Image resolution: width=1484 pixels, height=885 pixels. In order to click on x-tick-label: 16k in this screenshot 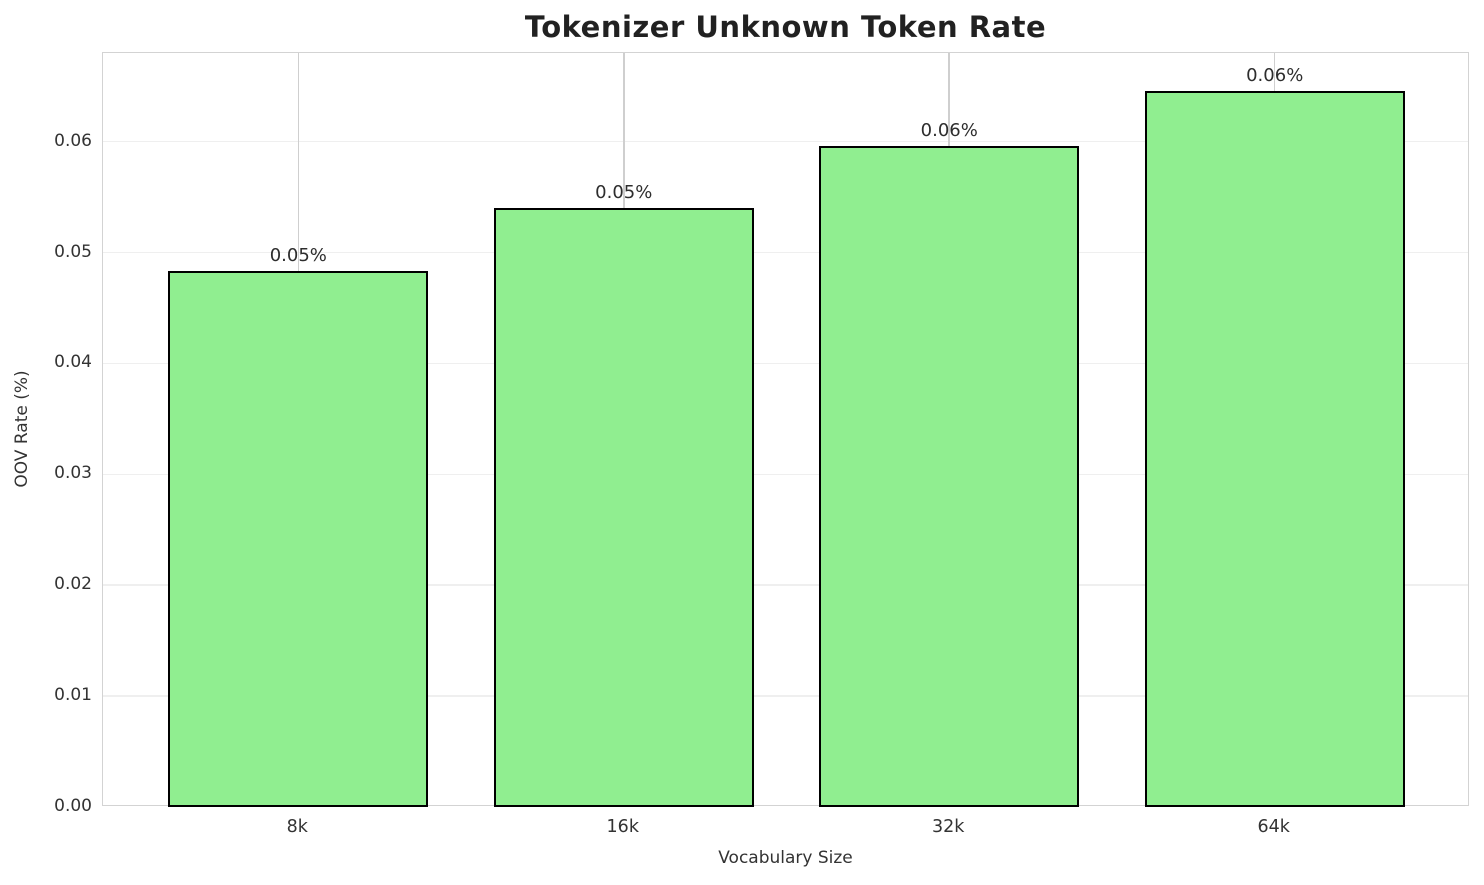, I will do `click(622, 827)`.